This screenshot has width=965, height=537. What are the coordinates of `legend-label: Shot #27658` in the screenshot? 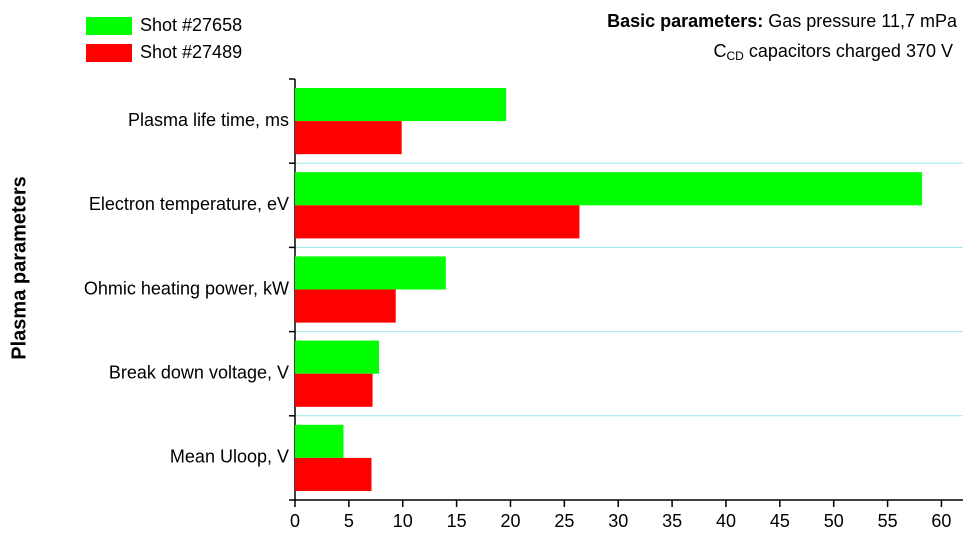 It's located at (191, 25).